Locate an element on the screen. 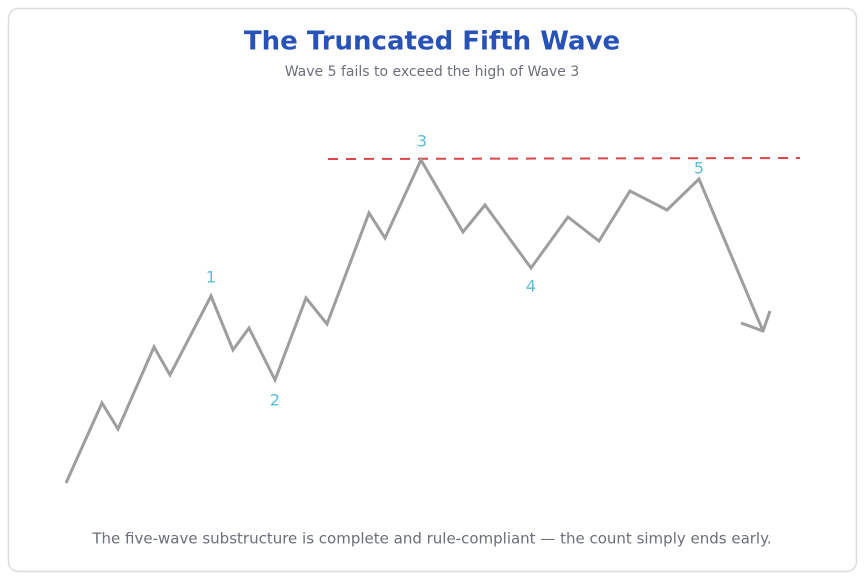  wave-label: 3 is located at coordinates (422, 141).